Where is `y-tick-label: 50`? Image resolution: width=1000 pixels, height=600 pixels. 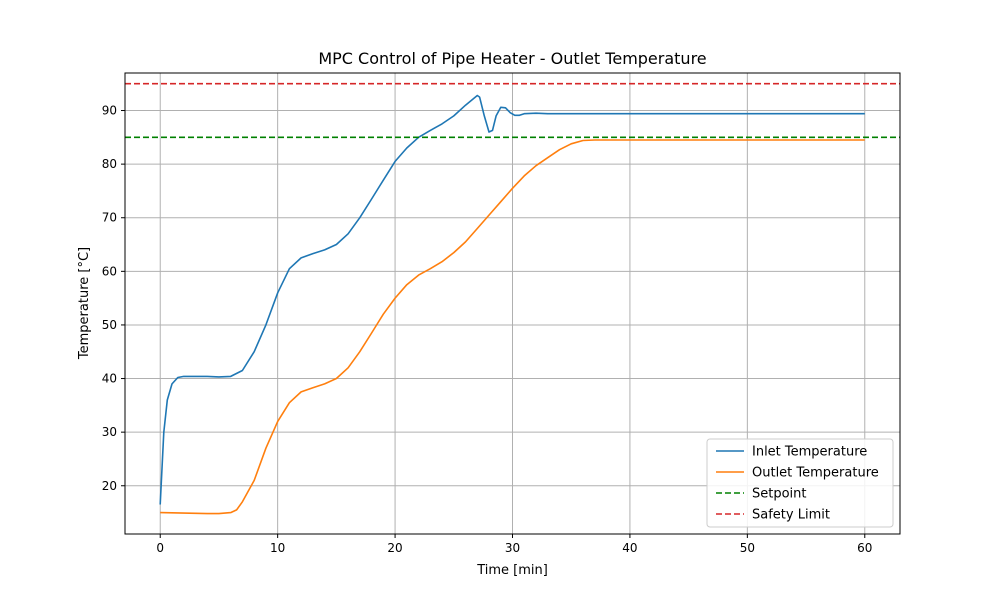
y-tick-label: 50 is located at coordinates (109, 325).